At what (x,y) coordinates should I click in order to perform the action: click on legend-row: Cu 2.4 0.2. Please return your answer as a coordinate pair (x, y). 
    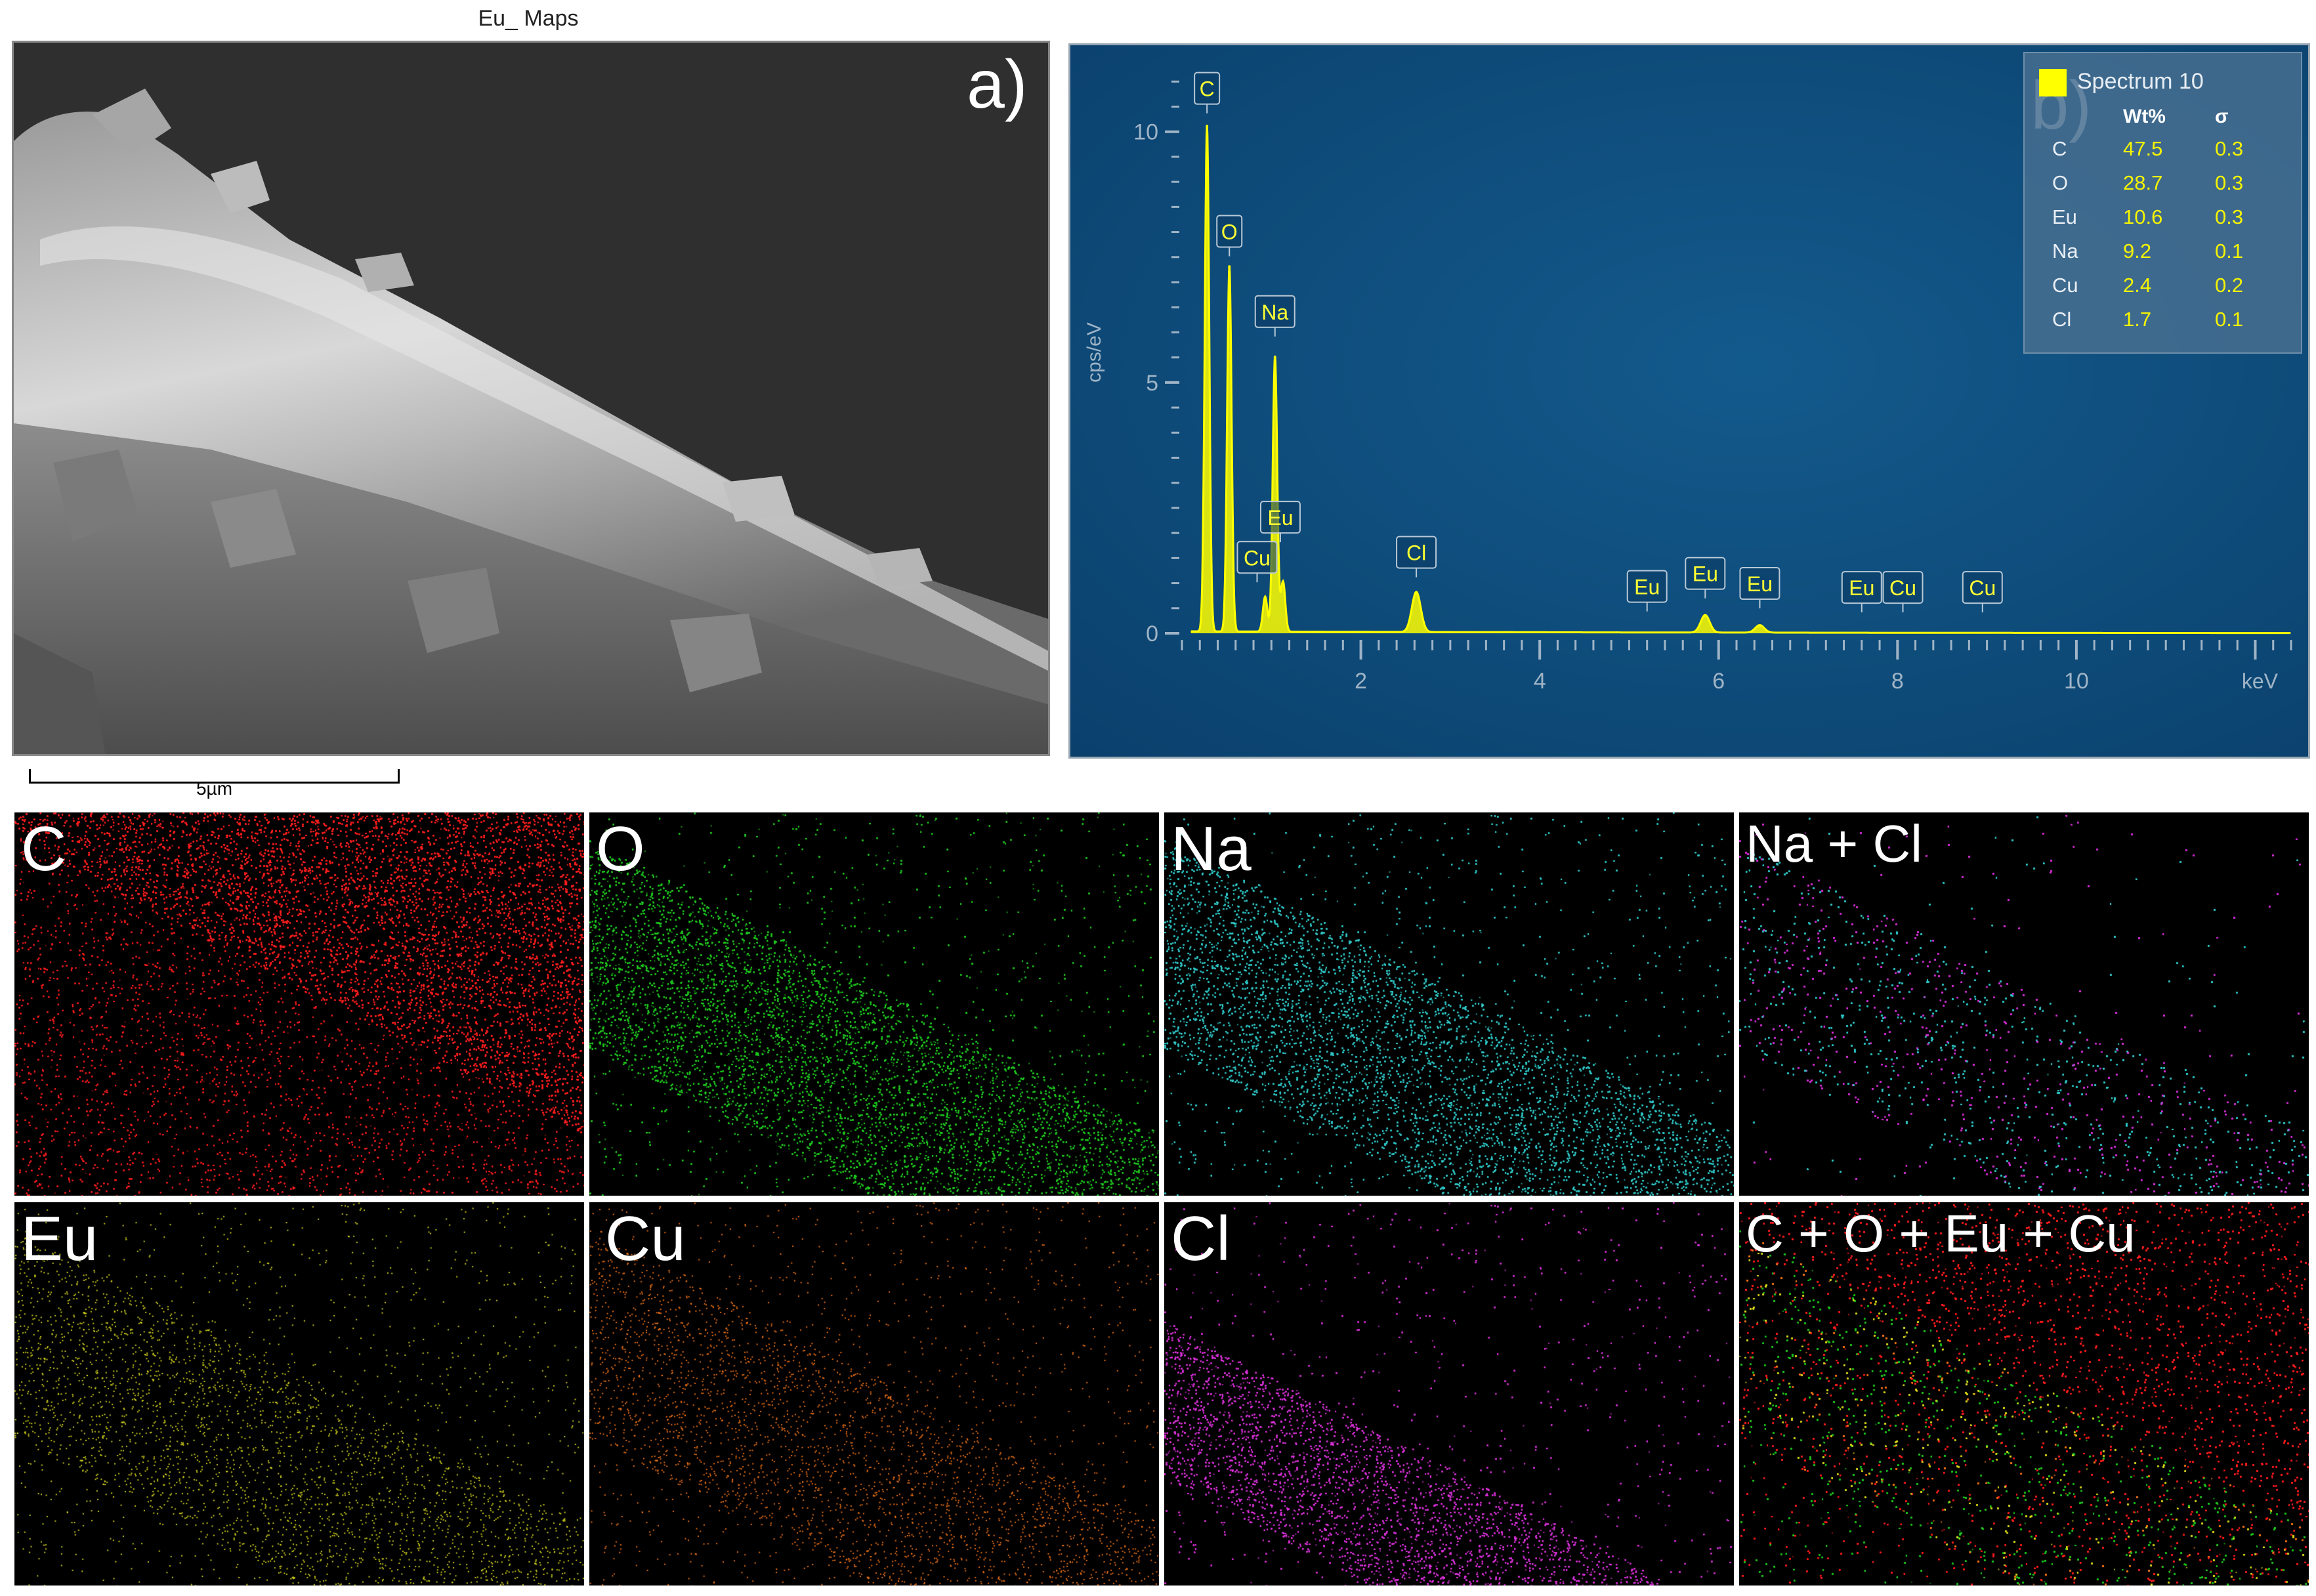
    Looking at the image, I should click on (2163, 291).